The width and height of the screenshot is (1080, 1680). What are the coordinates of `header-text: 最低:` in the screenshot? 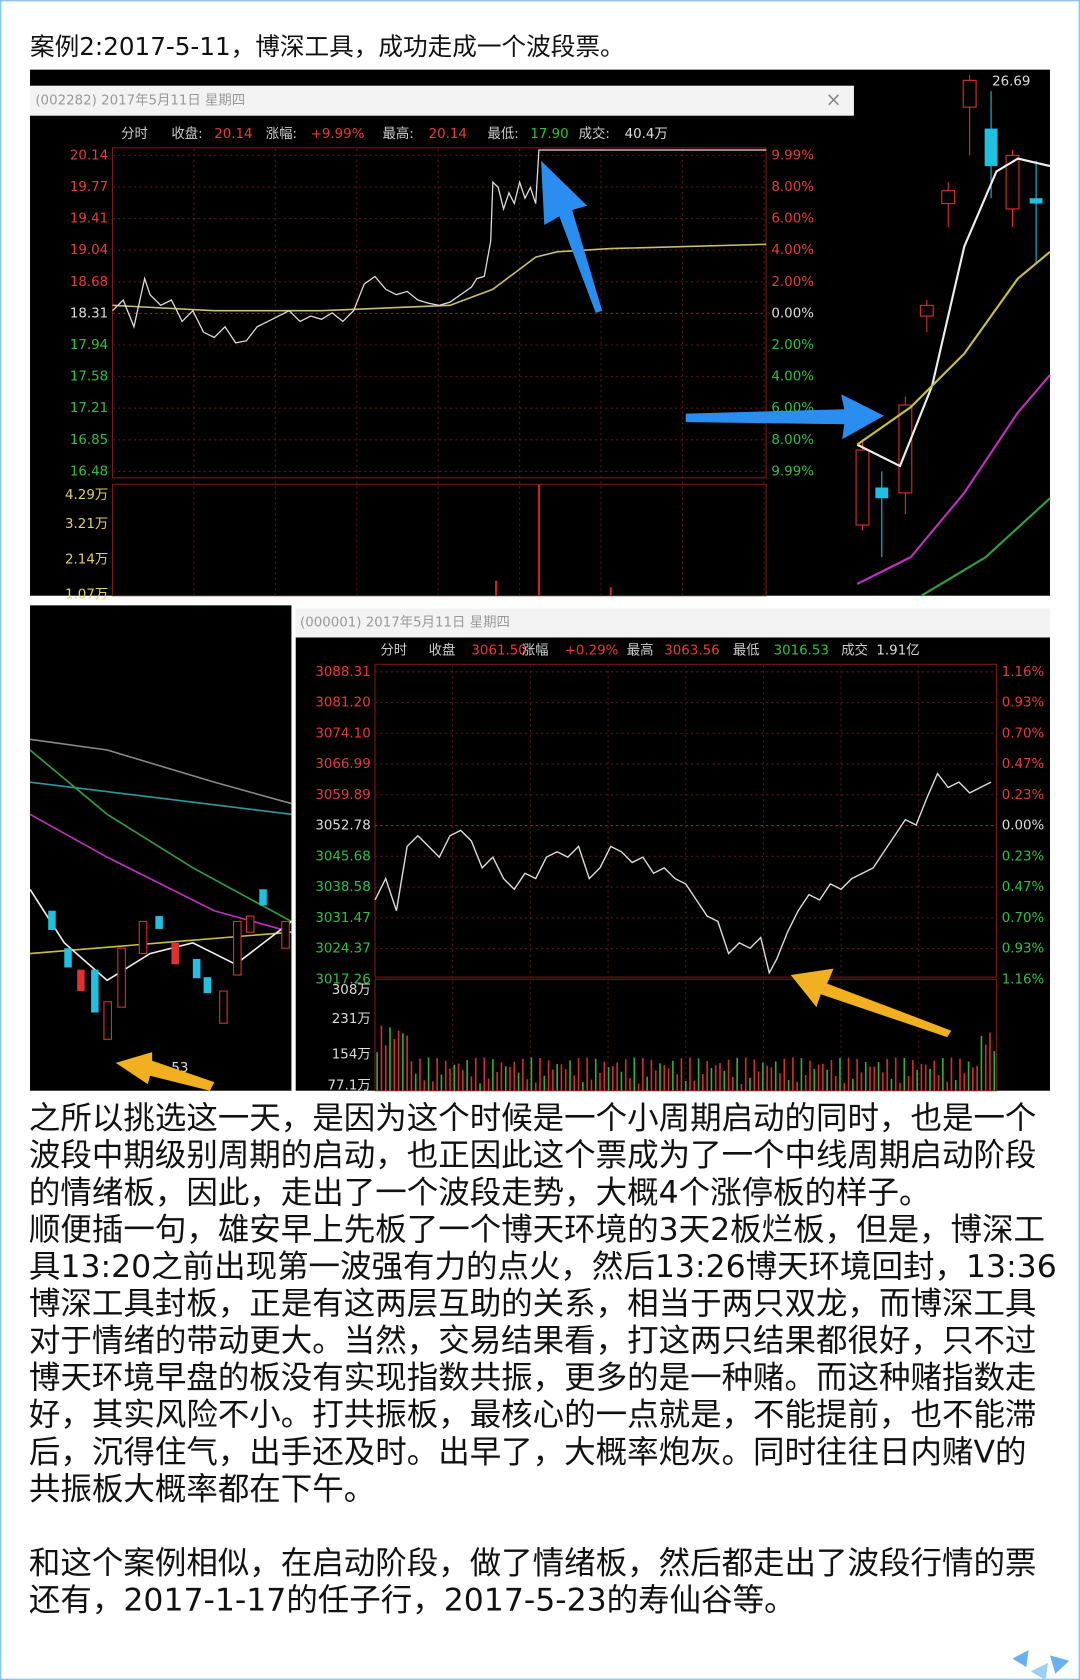 It's located at (502, 134).